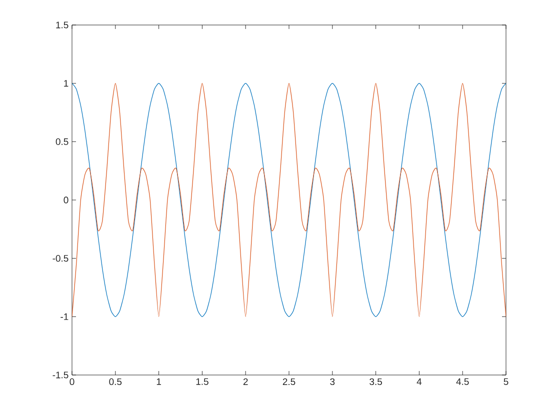  Describe the element at coordinates (66, 83) in the screenshot. I see `y-tick-label: 1` at that location.